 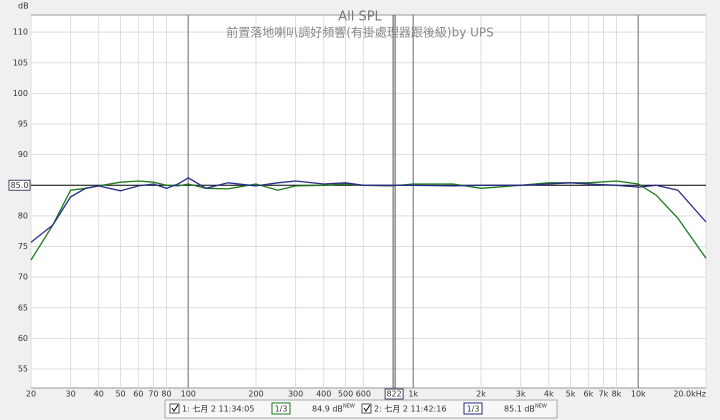 I want to click on legend-bar, so click(x=361, y=409).